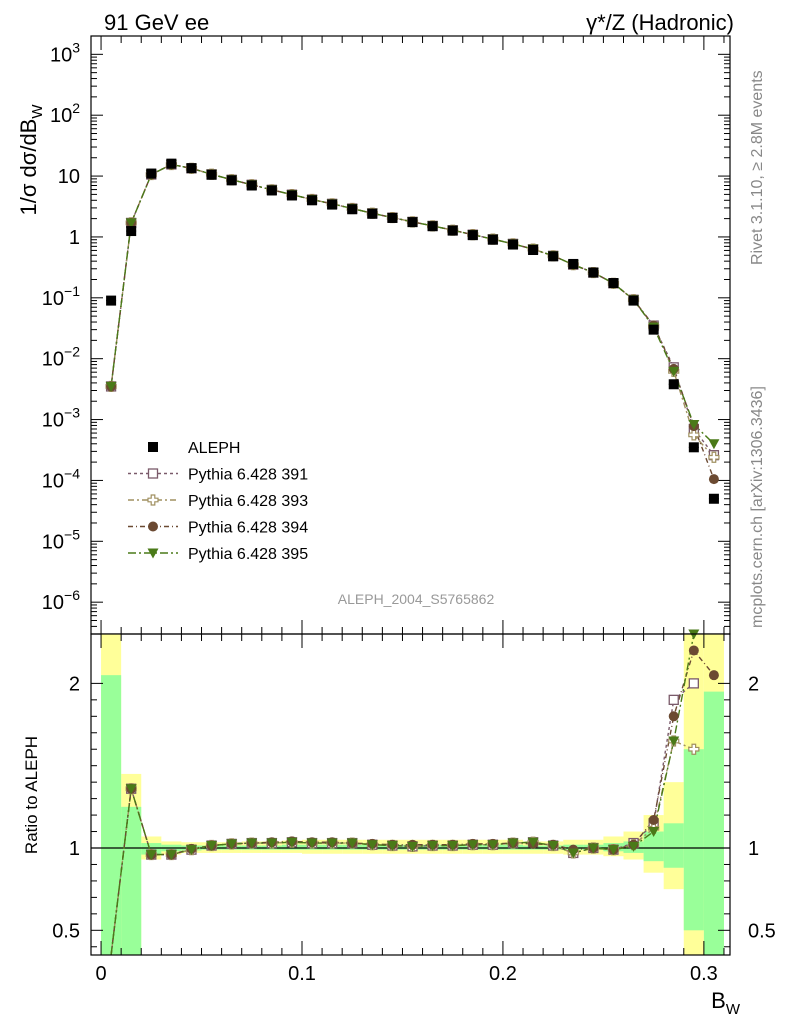  What do you see at coordinates (61, 357) in the screenshot?
I see `main-ytick-label: 10⁻²` at bounding box center [61, 357].